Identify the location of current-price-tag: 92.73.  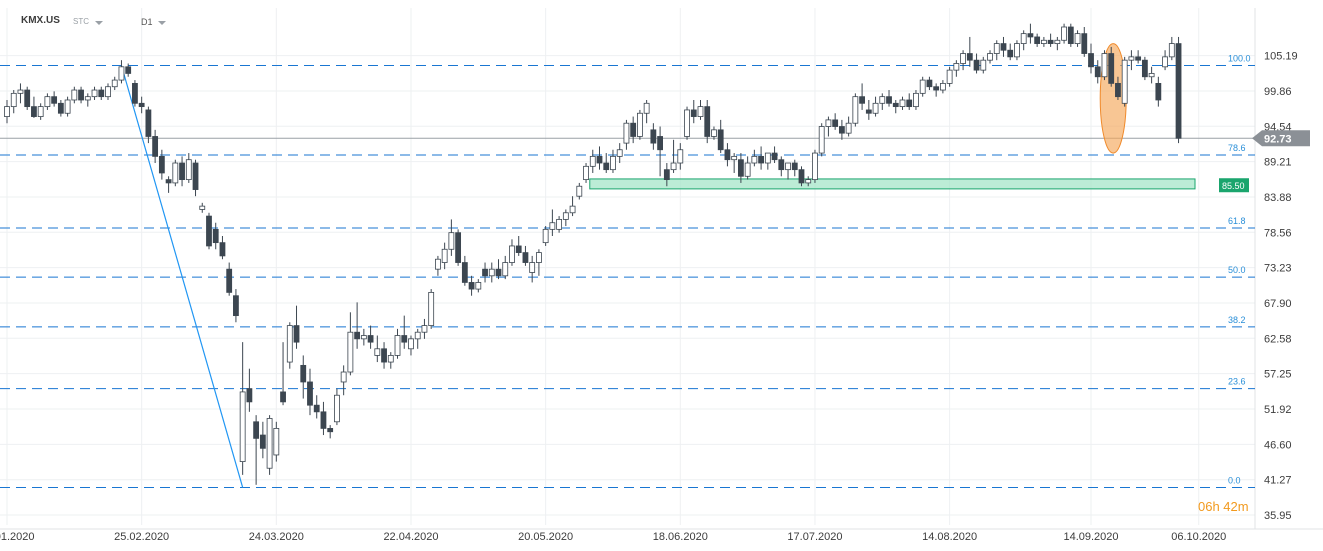
(1281, 138).